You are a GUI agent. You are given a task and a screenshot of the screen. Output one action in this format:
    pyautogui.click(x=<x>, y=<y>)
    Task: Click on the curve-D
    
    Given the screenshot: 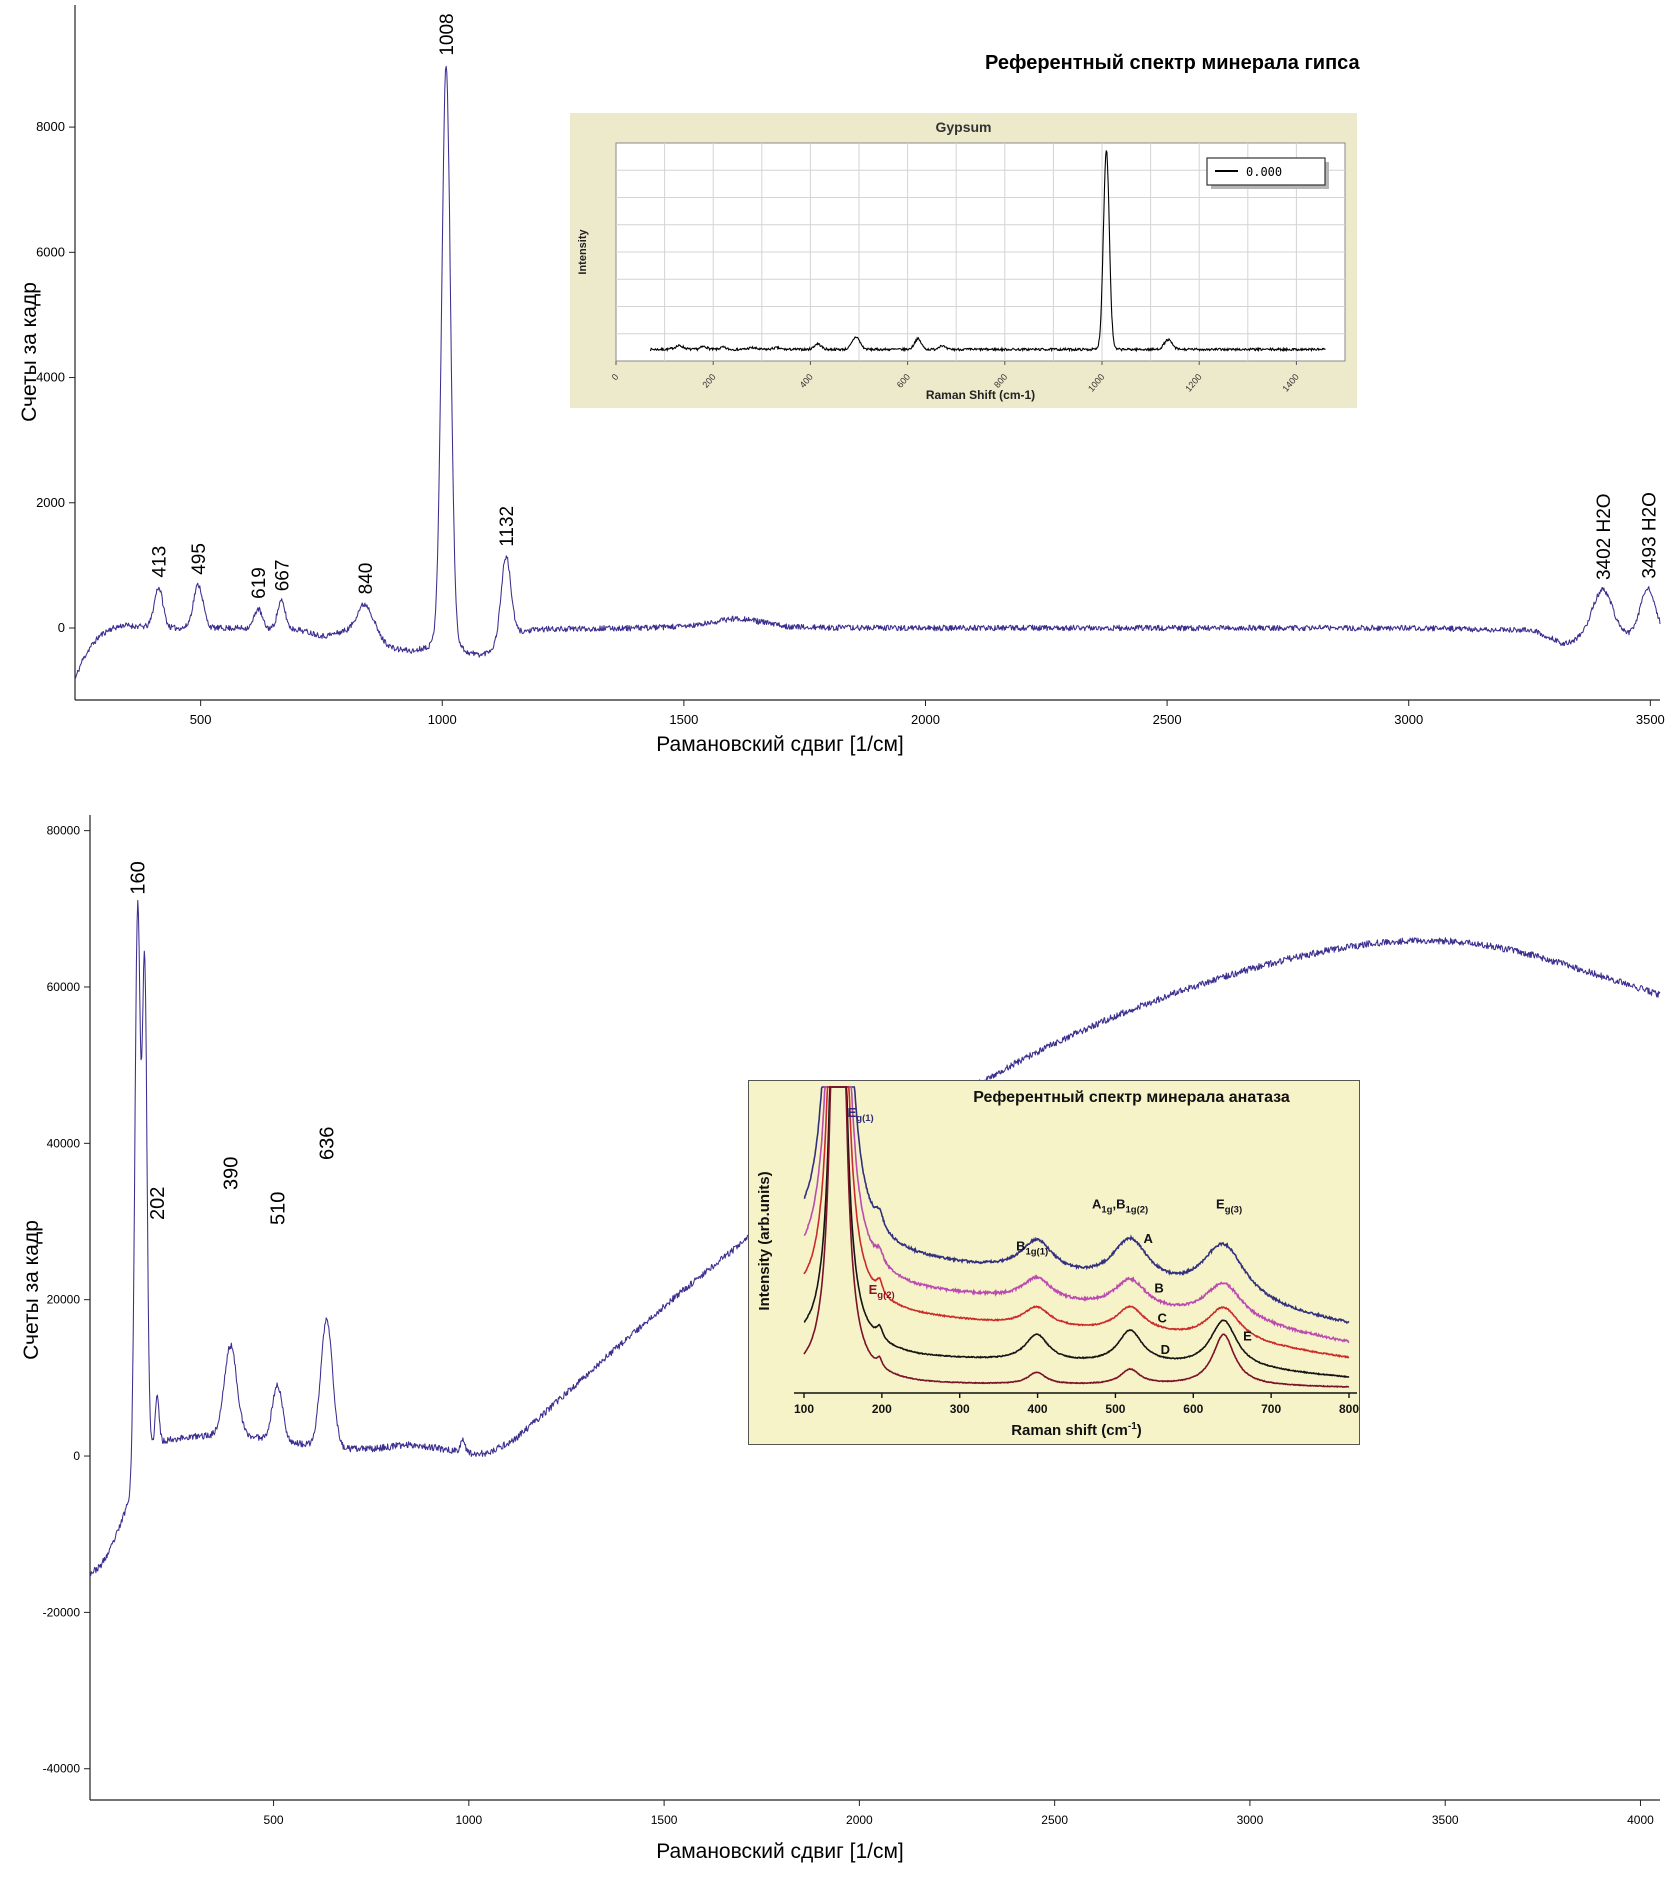 What is the action you would take?
    pyautogui.click(x=1076, y=1232)
    